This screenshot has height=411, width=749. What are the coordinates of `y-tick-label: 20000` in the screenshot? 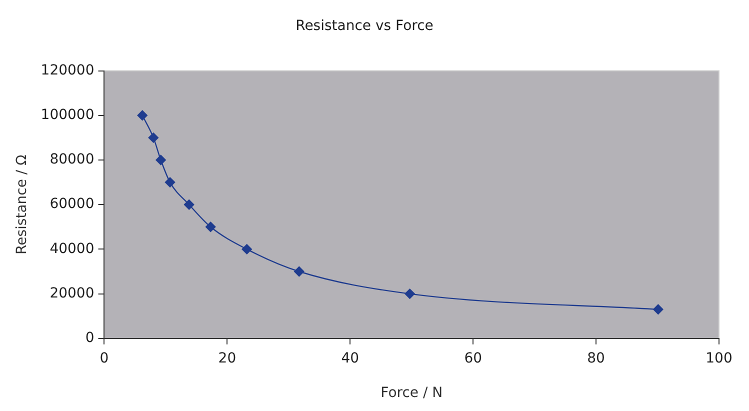 It's located at (72, 293).